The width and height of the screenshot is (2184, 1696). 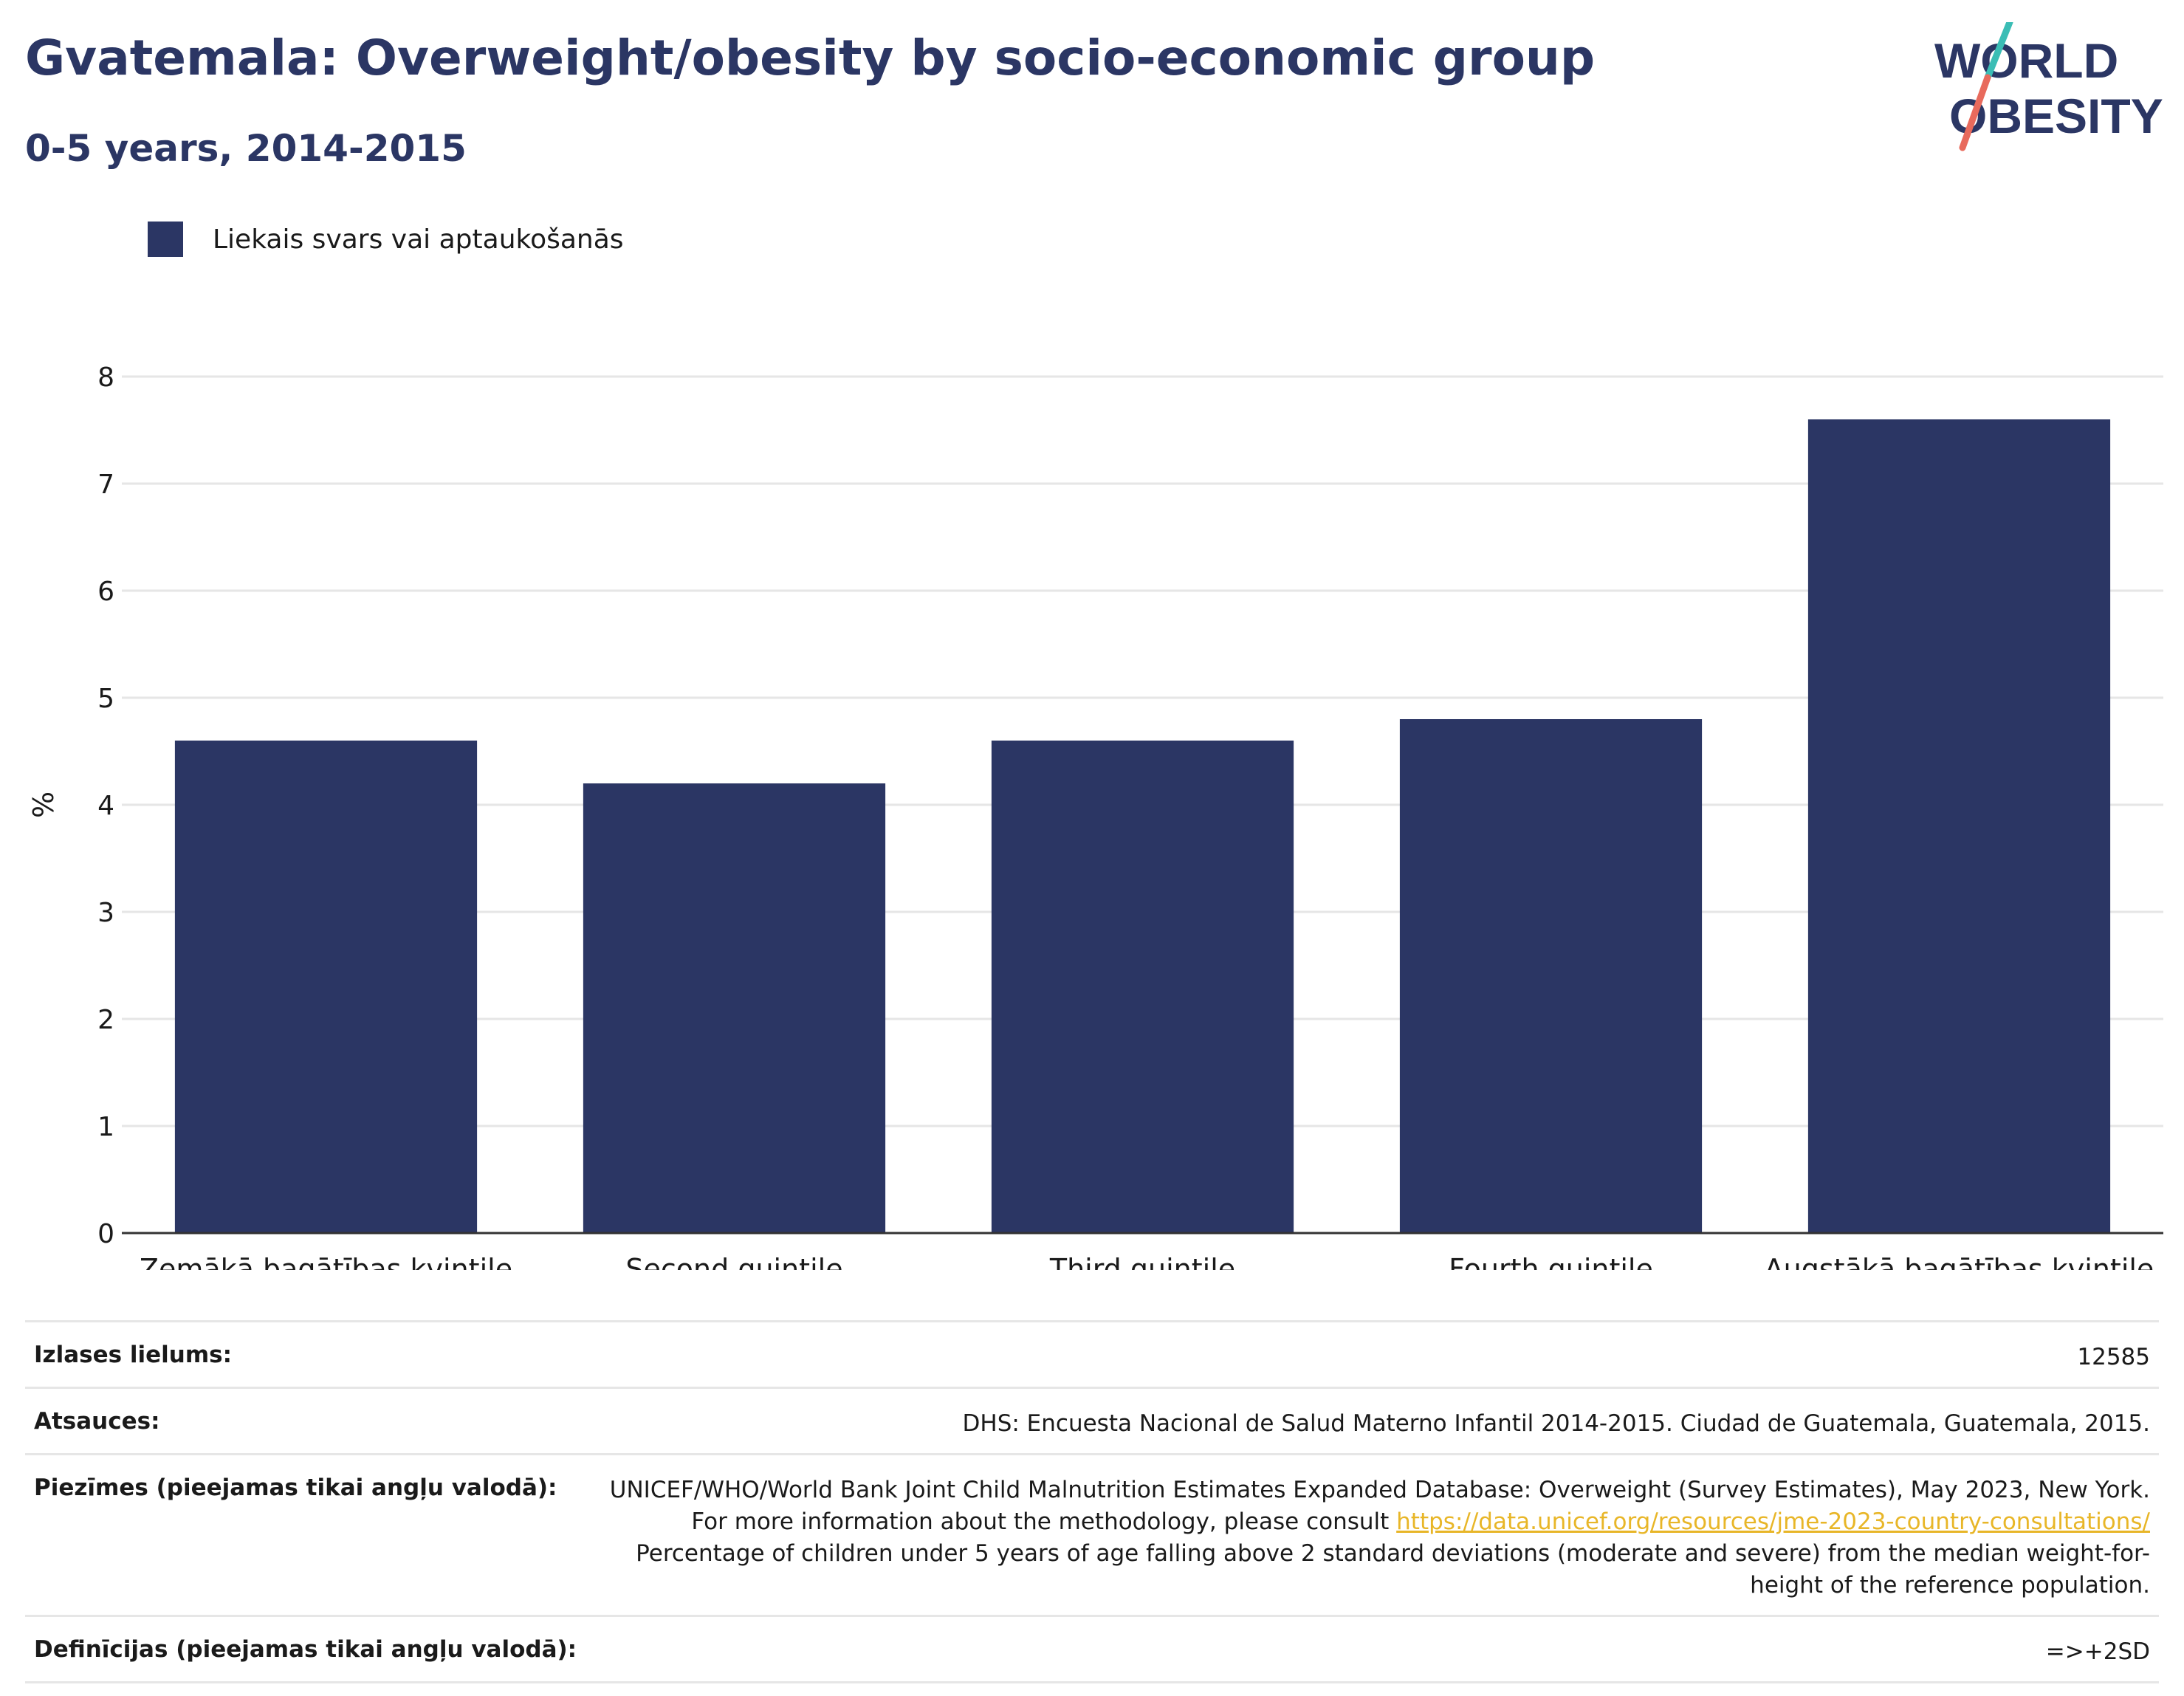 What do you see at coordinates (419, 239) in the screenshot?
I see `legend-label: Liekais svars vai aptaukošanās` at bounding box center [419, 239].